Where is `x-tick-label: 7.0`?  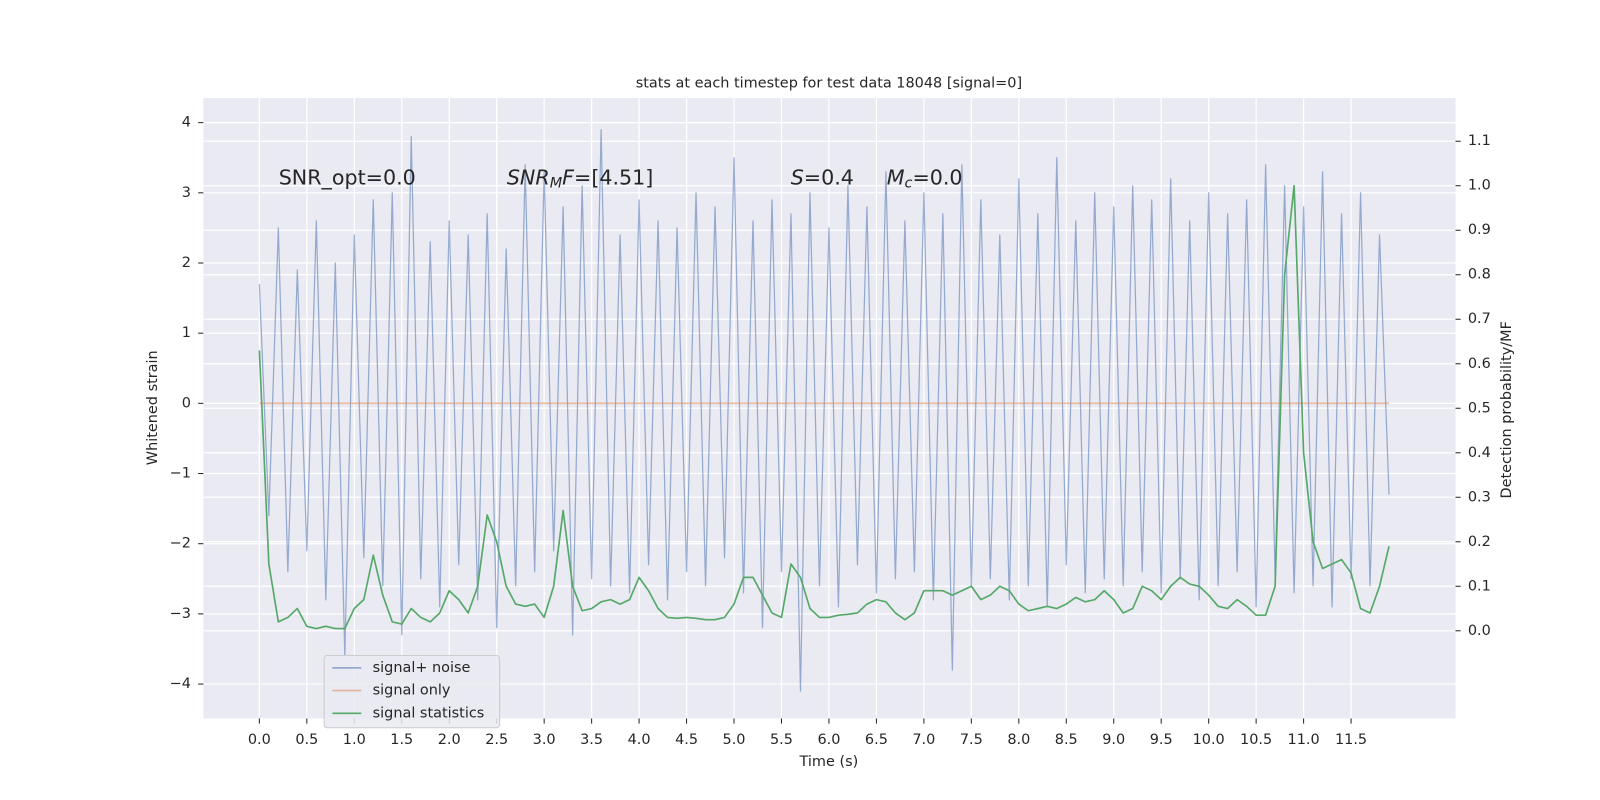
x-tick-label: 7.0 is located at coordinates (923, 740).